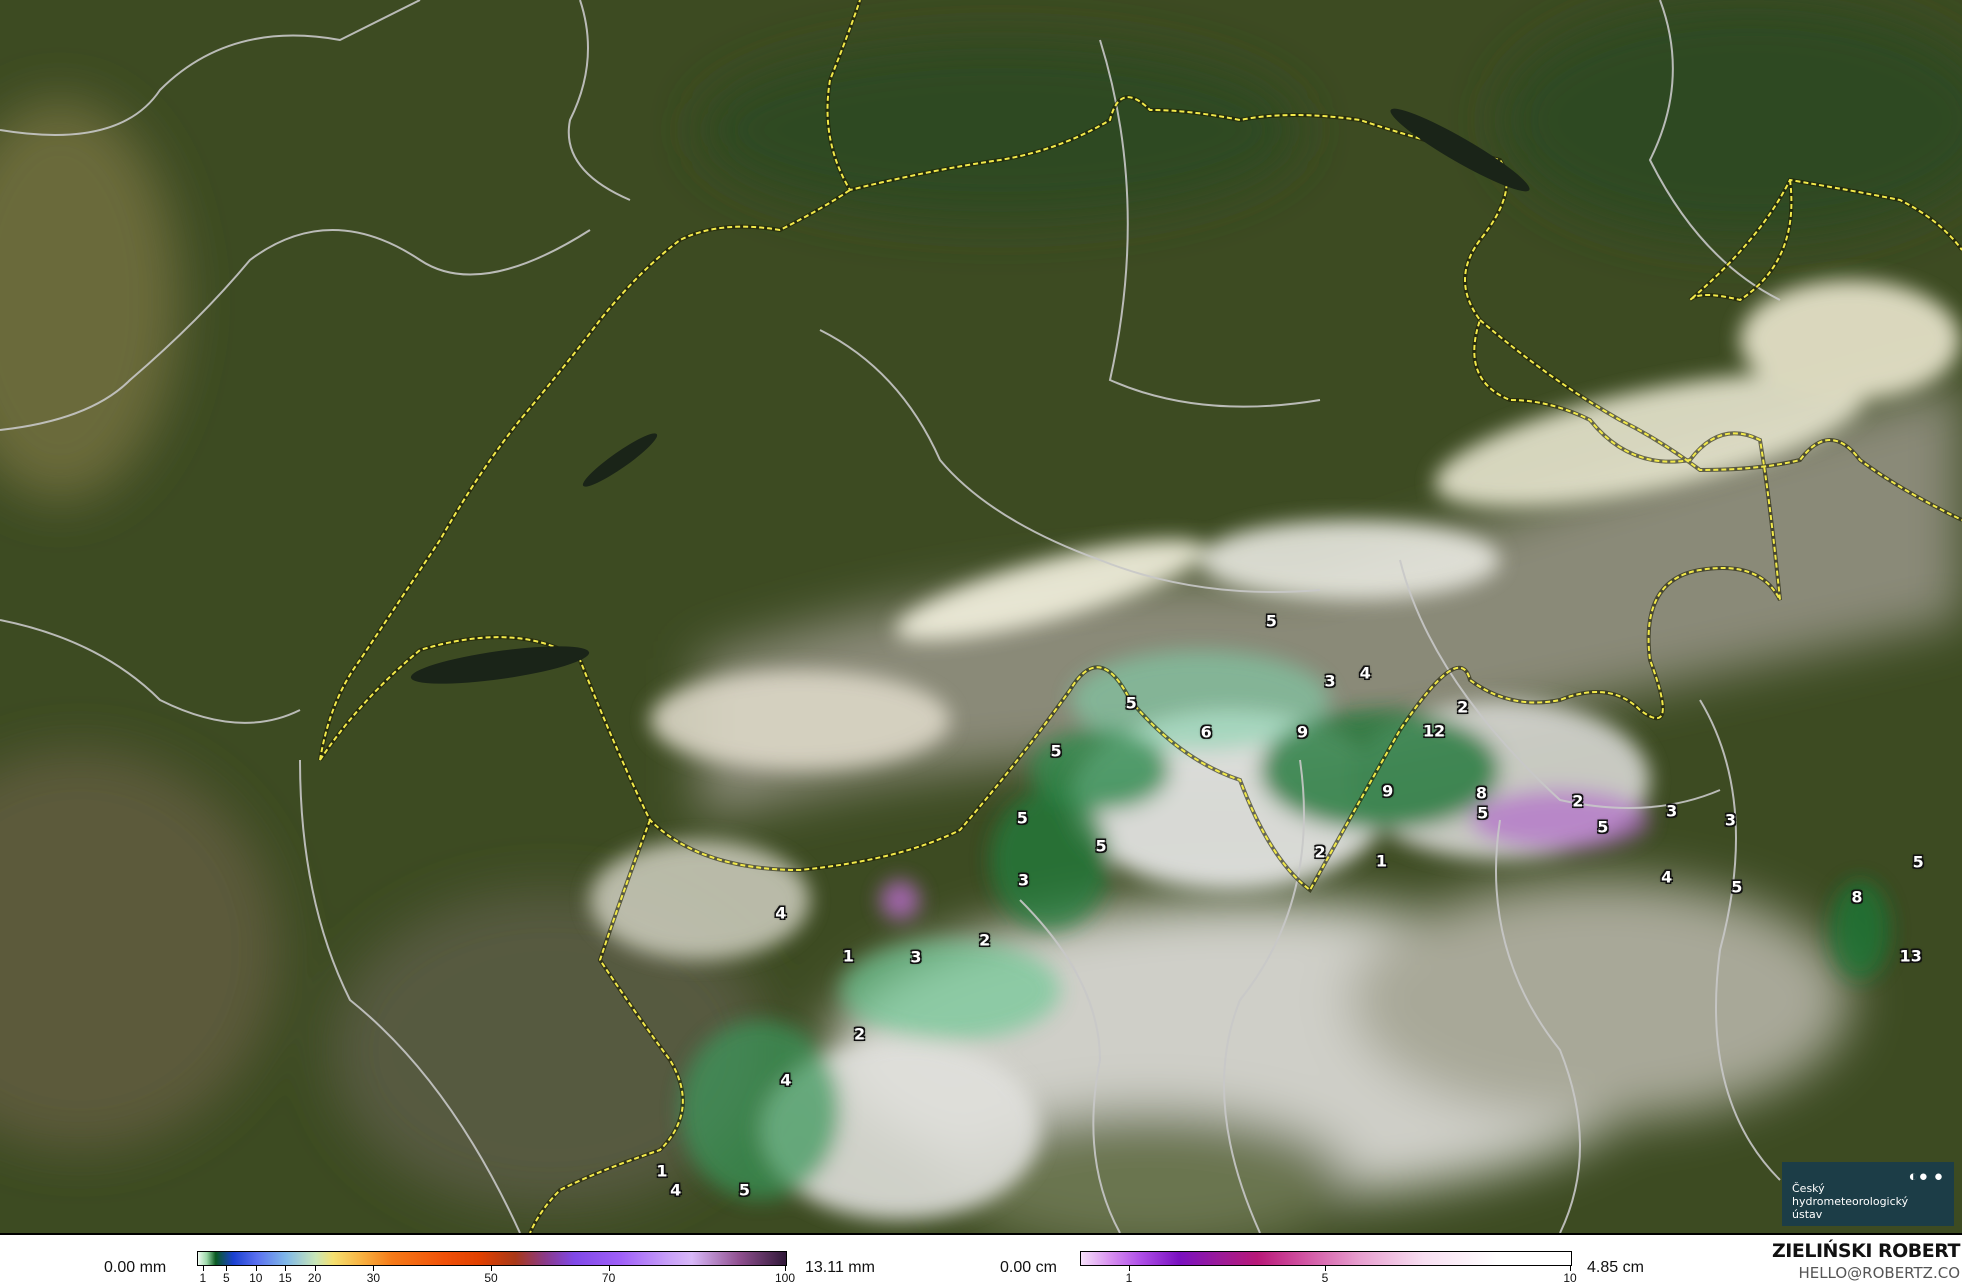 The width and height of the screenshot is (1962, 1287). Describe the element at coordinates (314, 1278) in the screenshot. I see `rain-tick-label: 20` at that location.